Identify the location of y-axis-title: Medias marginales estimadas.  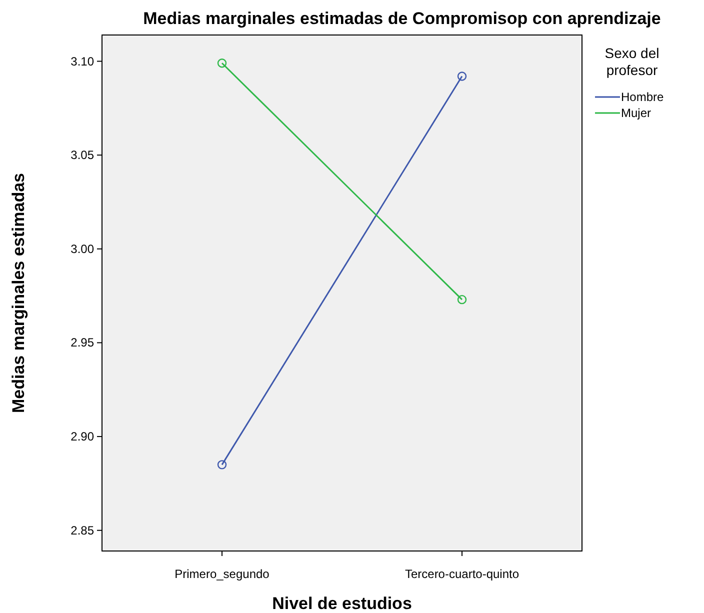
(18, 293).